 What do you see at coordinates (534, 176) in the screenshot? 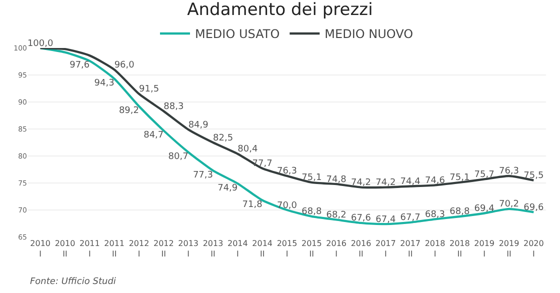
I see `data-label: 75,5` at bounding box center [534, 176].